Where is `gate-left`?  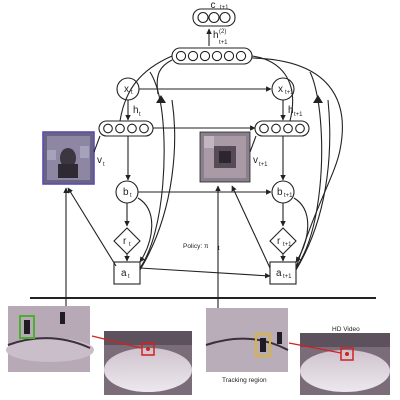
gate-left is located at coordinates (161, 99).